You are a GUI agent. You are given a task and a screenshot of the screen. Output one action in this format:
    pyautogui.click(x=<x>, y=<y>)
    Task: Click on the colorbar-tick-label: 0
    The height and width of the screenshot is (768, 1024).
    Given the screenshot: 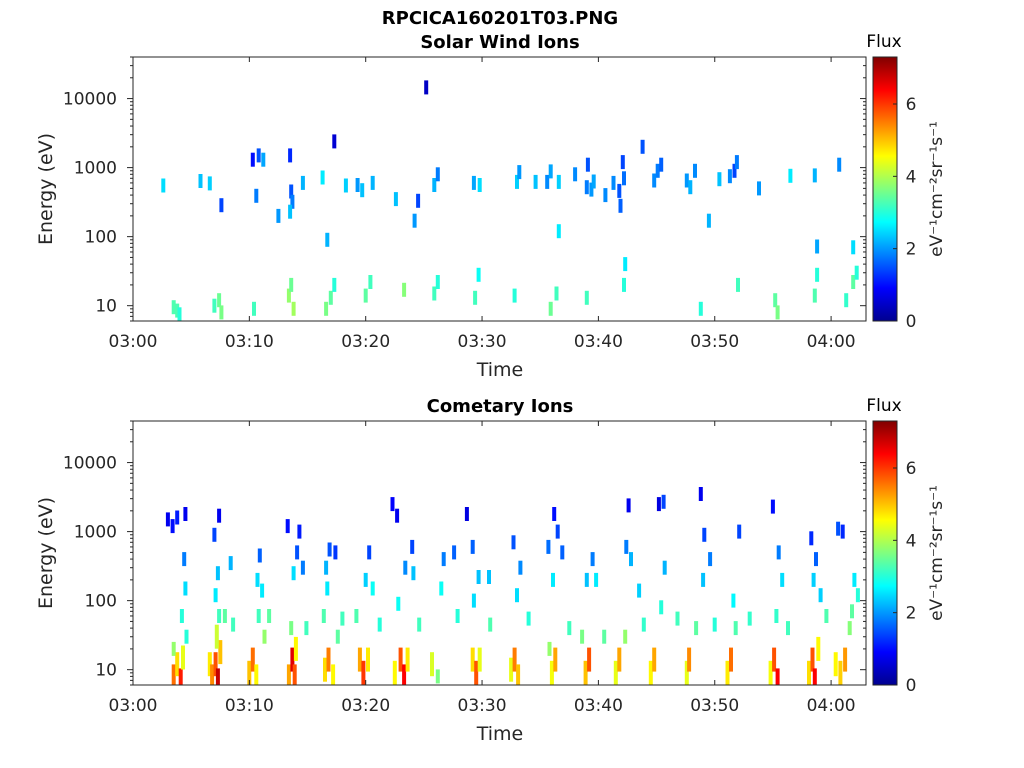 What is the action you would take?
    pyautogui.click(x=911, y=686)
    